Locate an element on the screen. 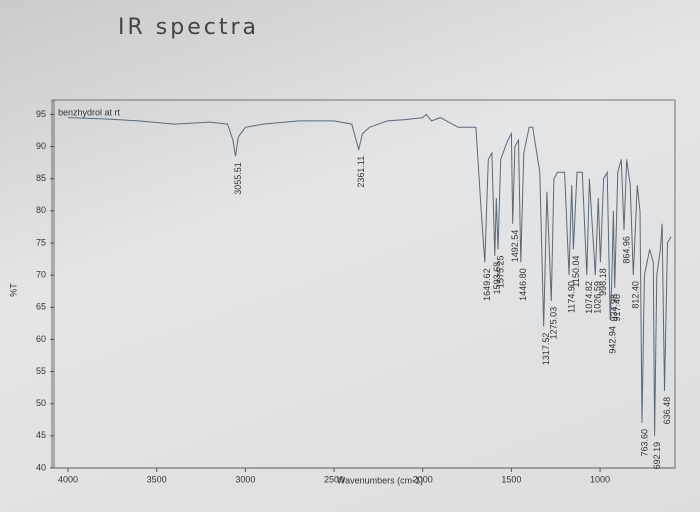  x-tick-label: 4000 is located at coordinates (68, 479).